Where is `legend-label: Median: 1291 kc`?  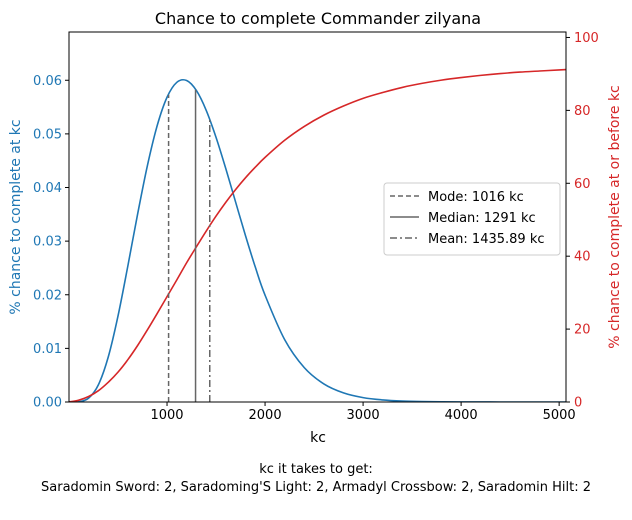 legend-label: Median: 1291 kc is located at coordinates (482, 218).